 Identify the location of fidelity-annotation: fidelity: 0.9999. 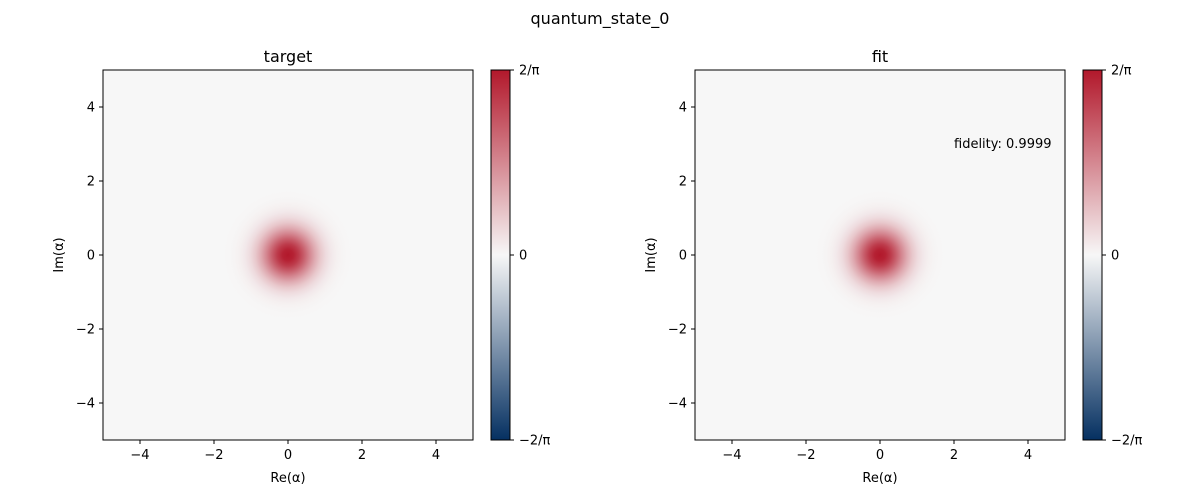
(1003, 144).